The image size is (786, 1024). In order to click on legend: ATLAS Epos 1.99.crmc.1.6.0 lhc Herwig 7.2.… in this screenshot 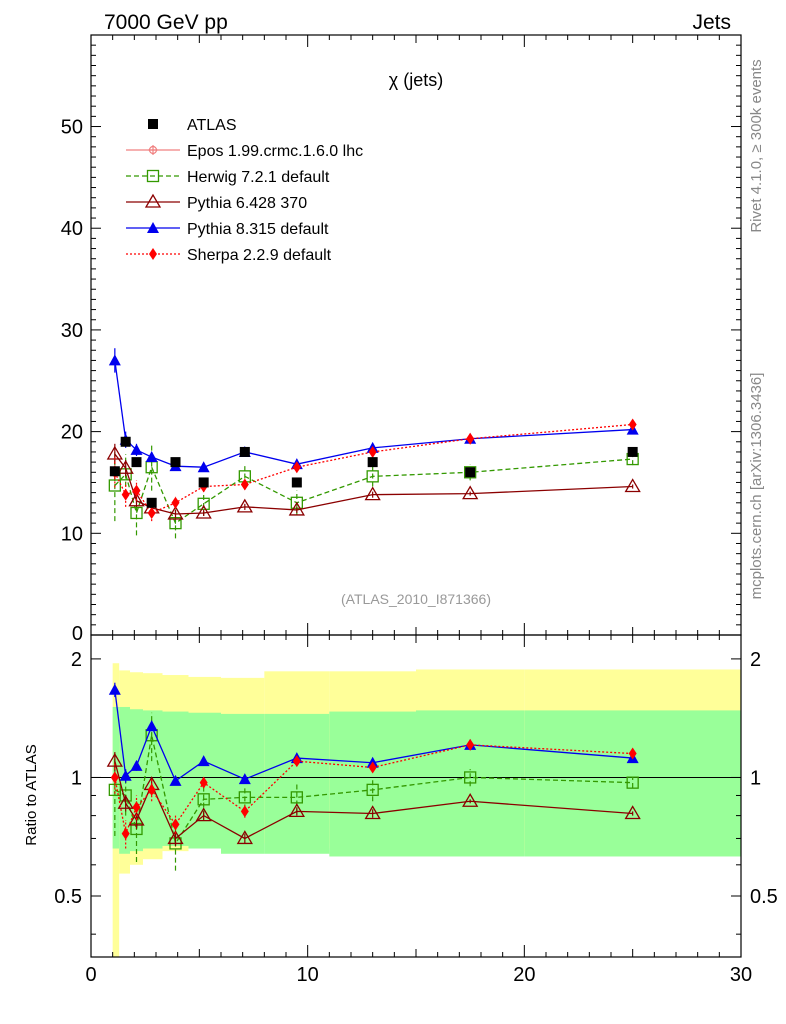, I will do `click(244, 190)`.